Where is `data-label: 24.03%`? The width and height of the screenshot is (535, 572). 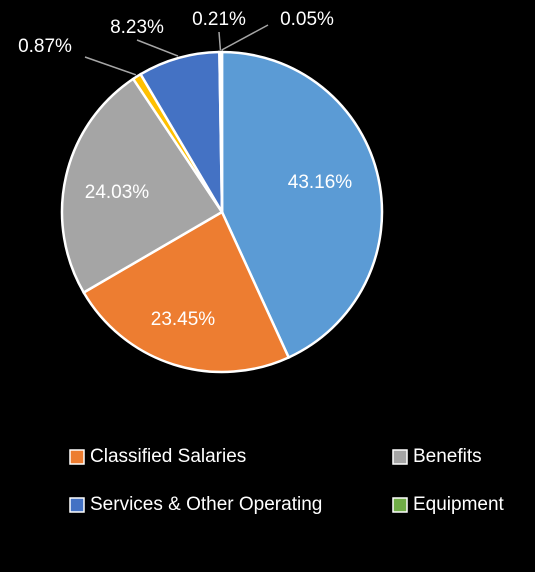
data-label: 24.03% is located at coordinates (117, 192).